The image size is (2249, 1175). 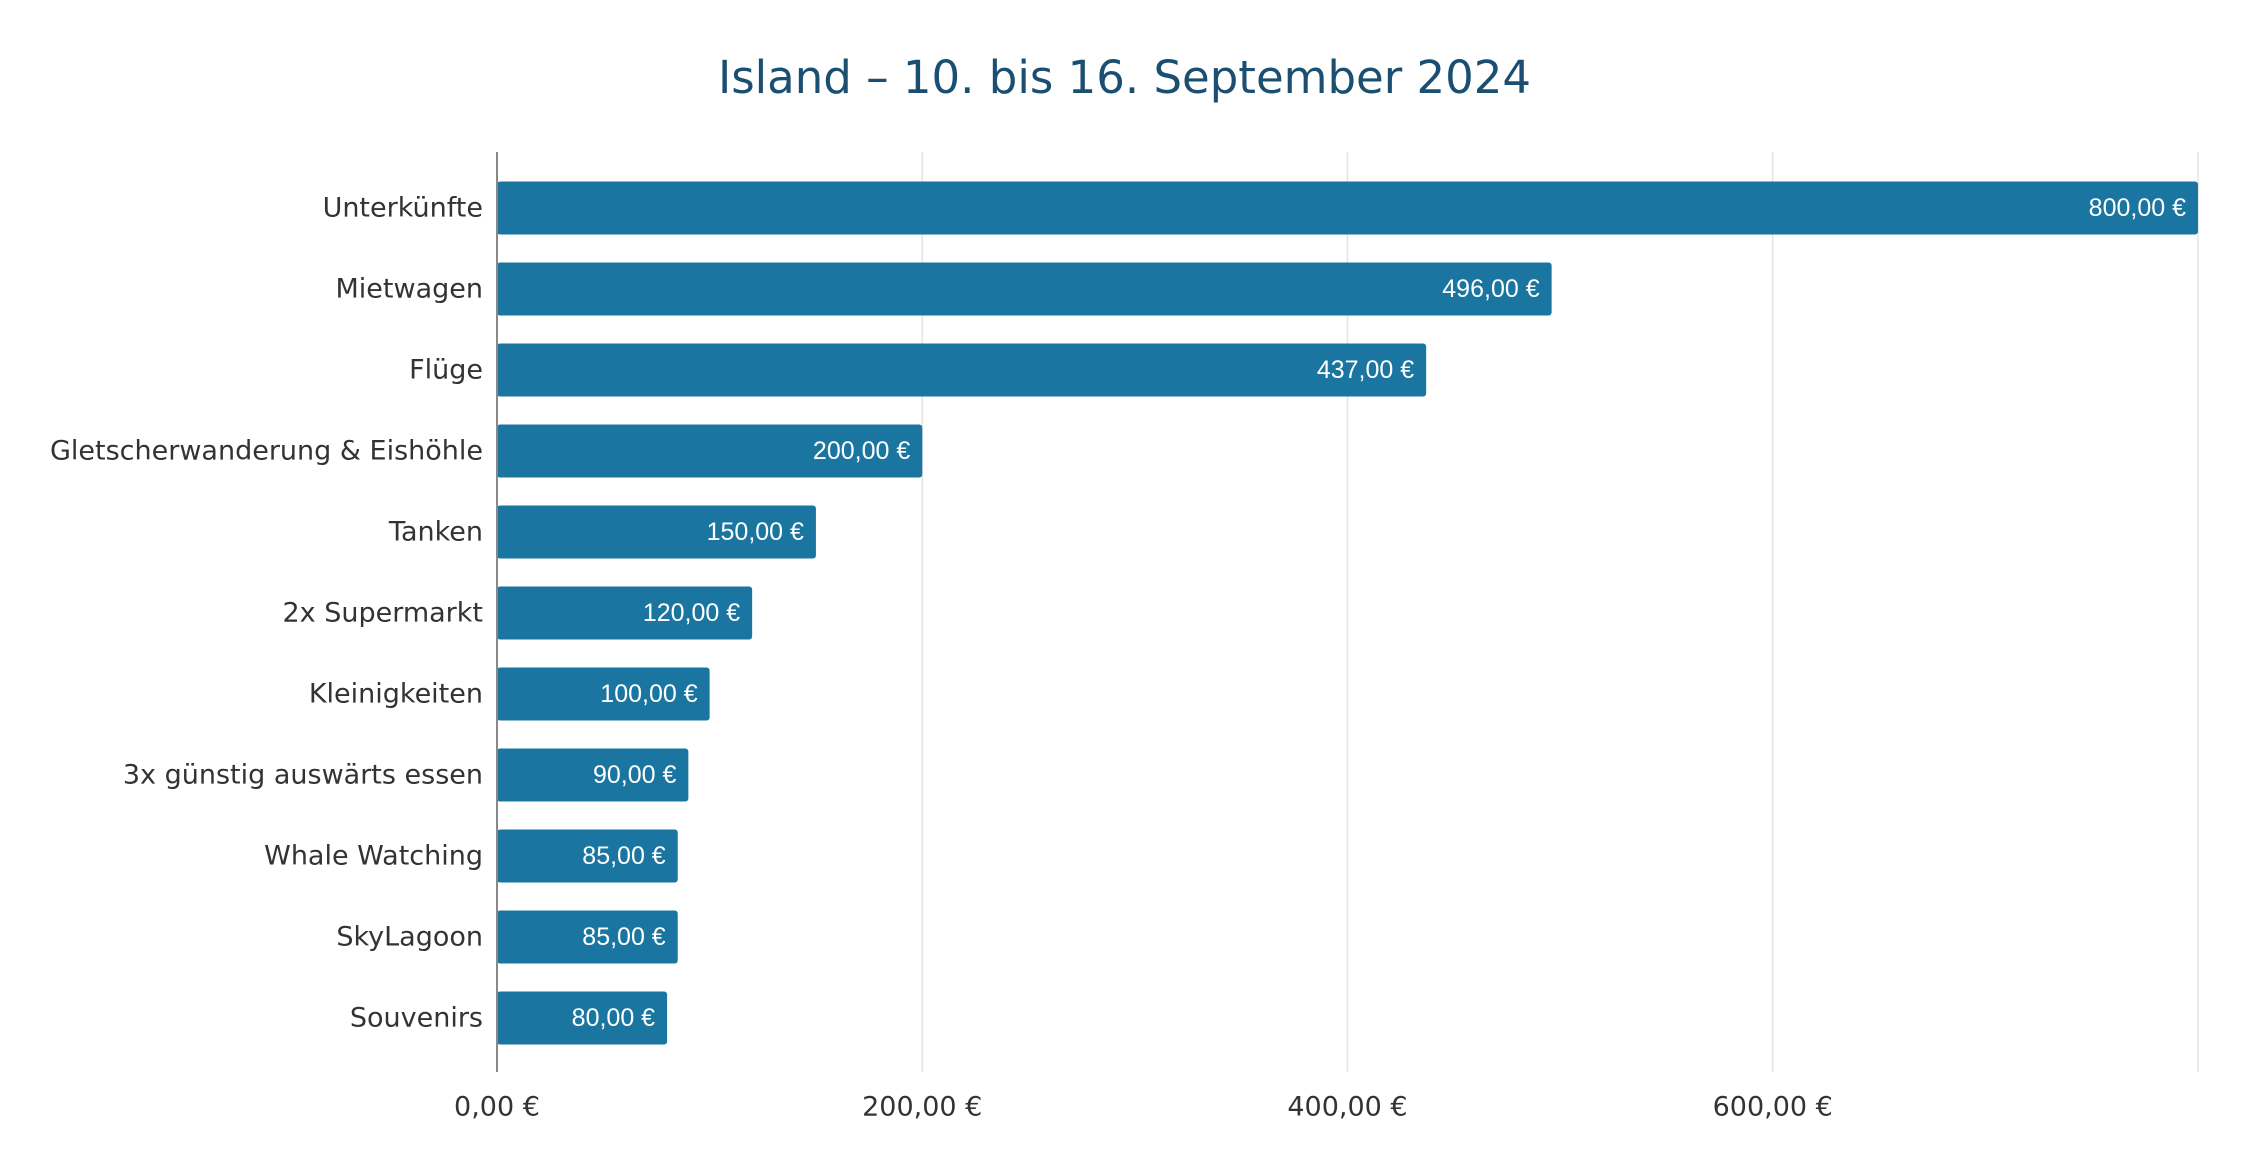 I want to click on x-tick-label: 0,00 €, so click(x=497, y=1107).